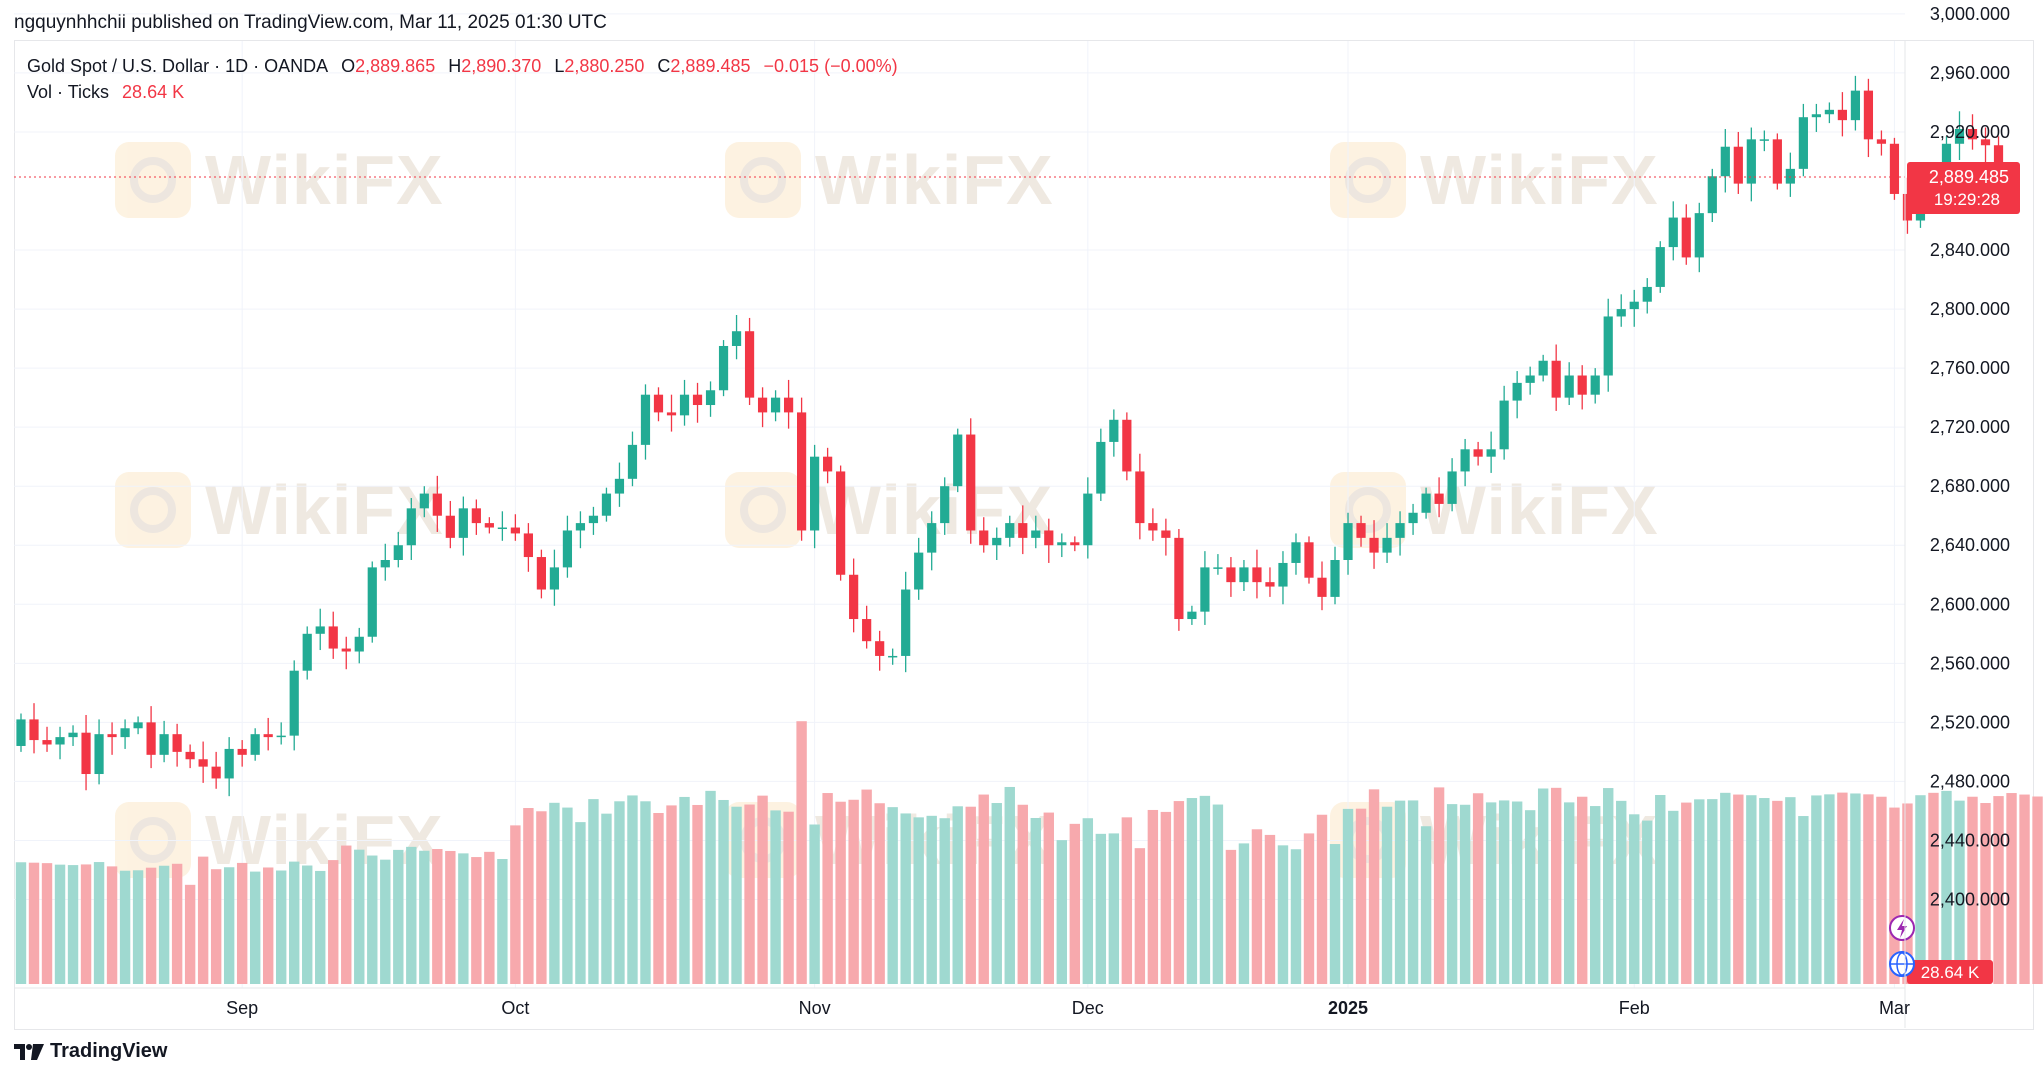 Image resolution: width=2043 pixels, height=1080 pixels. I want to click on volume-tag-label: 28.64 K, so click(1950, 972).